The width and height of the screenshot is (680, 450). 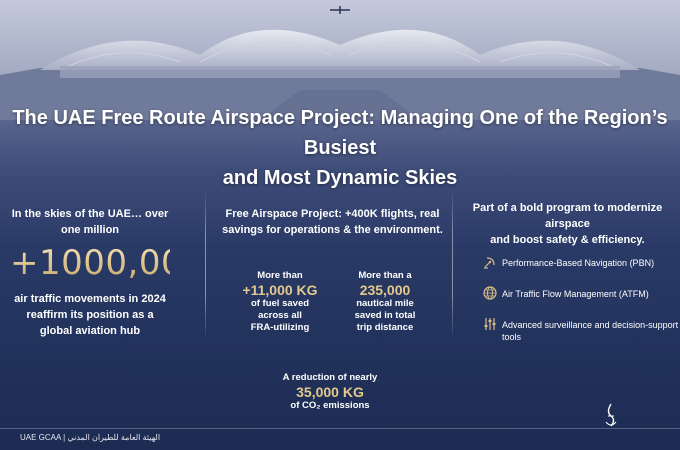 I want to click on satellite-dish-icon, so click(x=489, y=263).